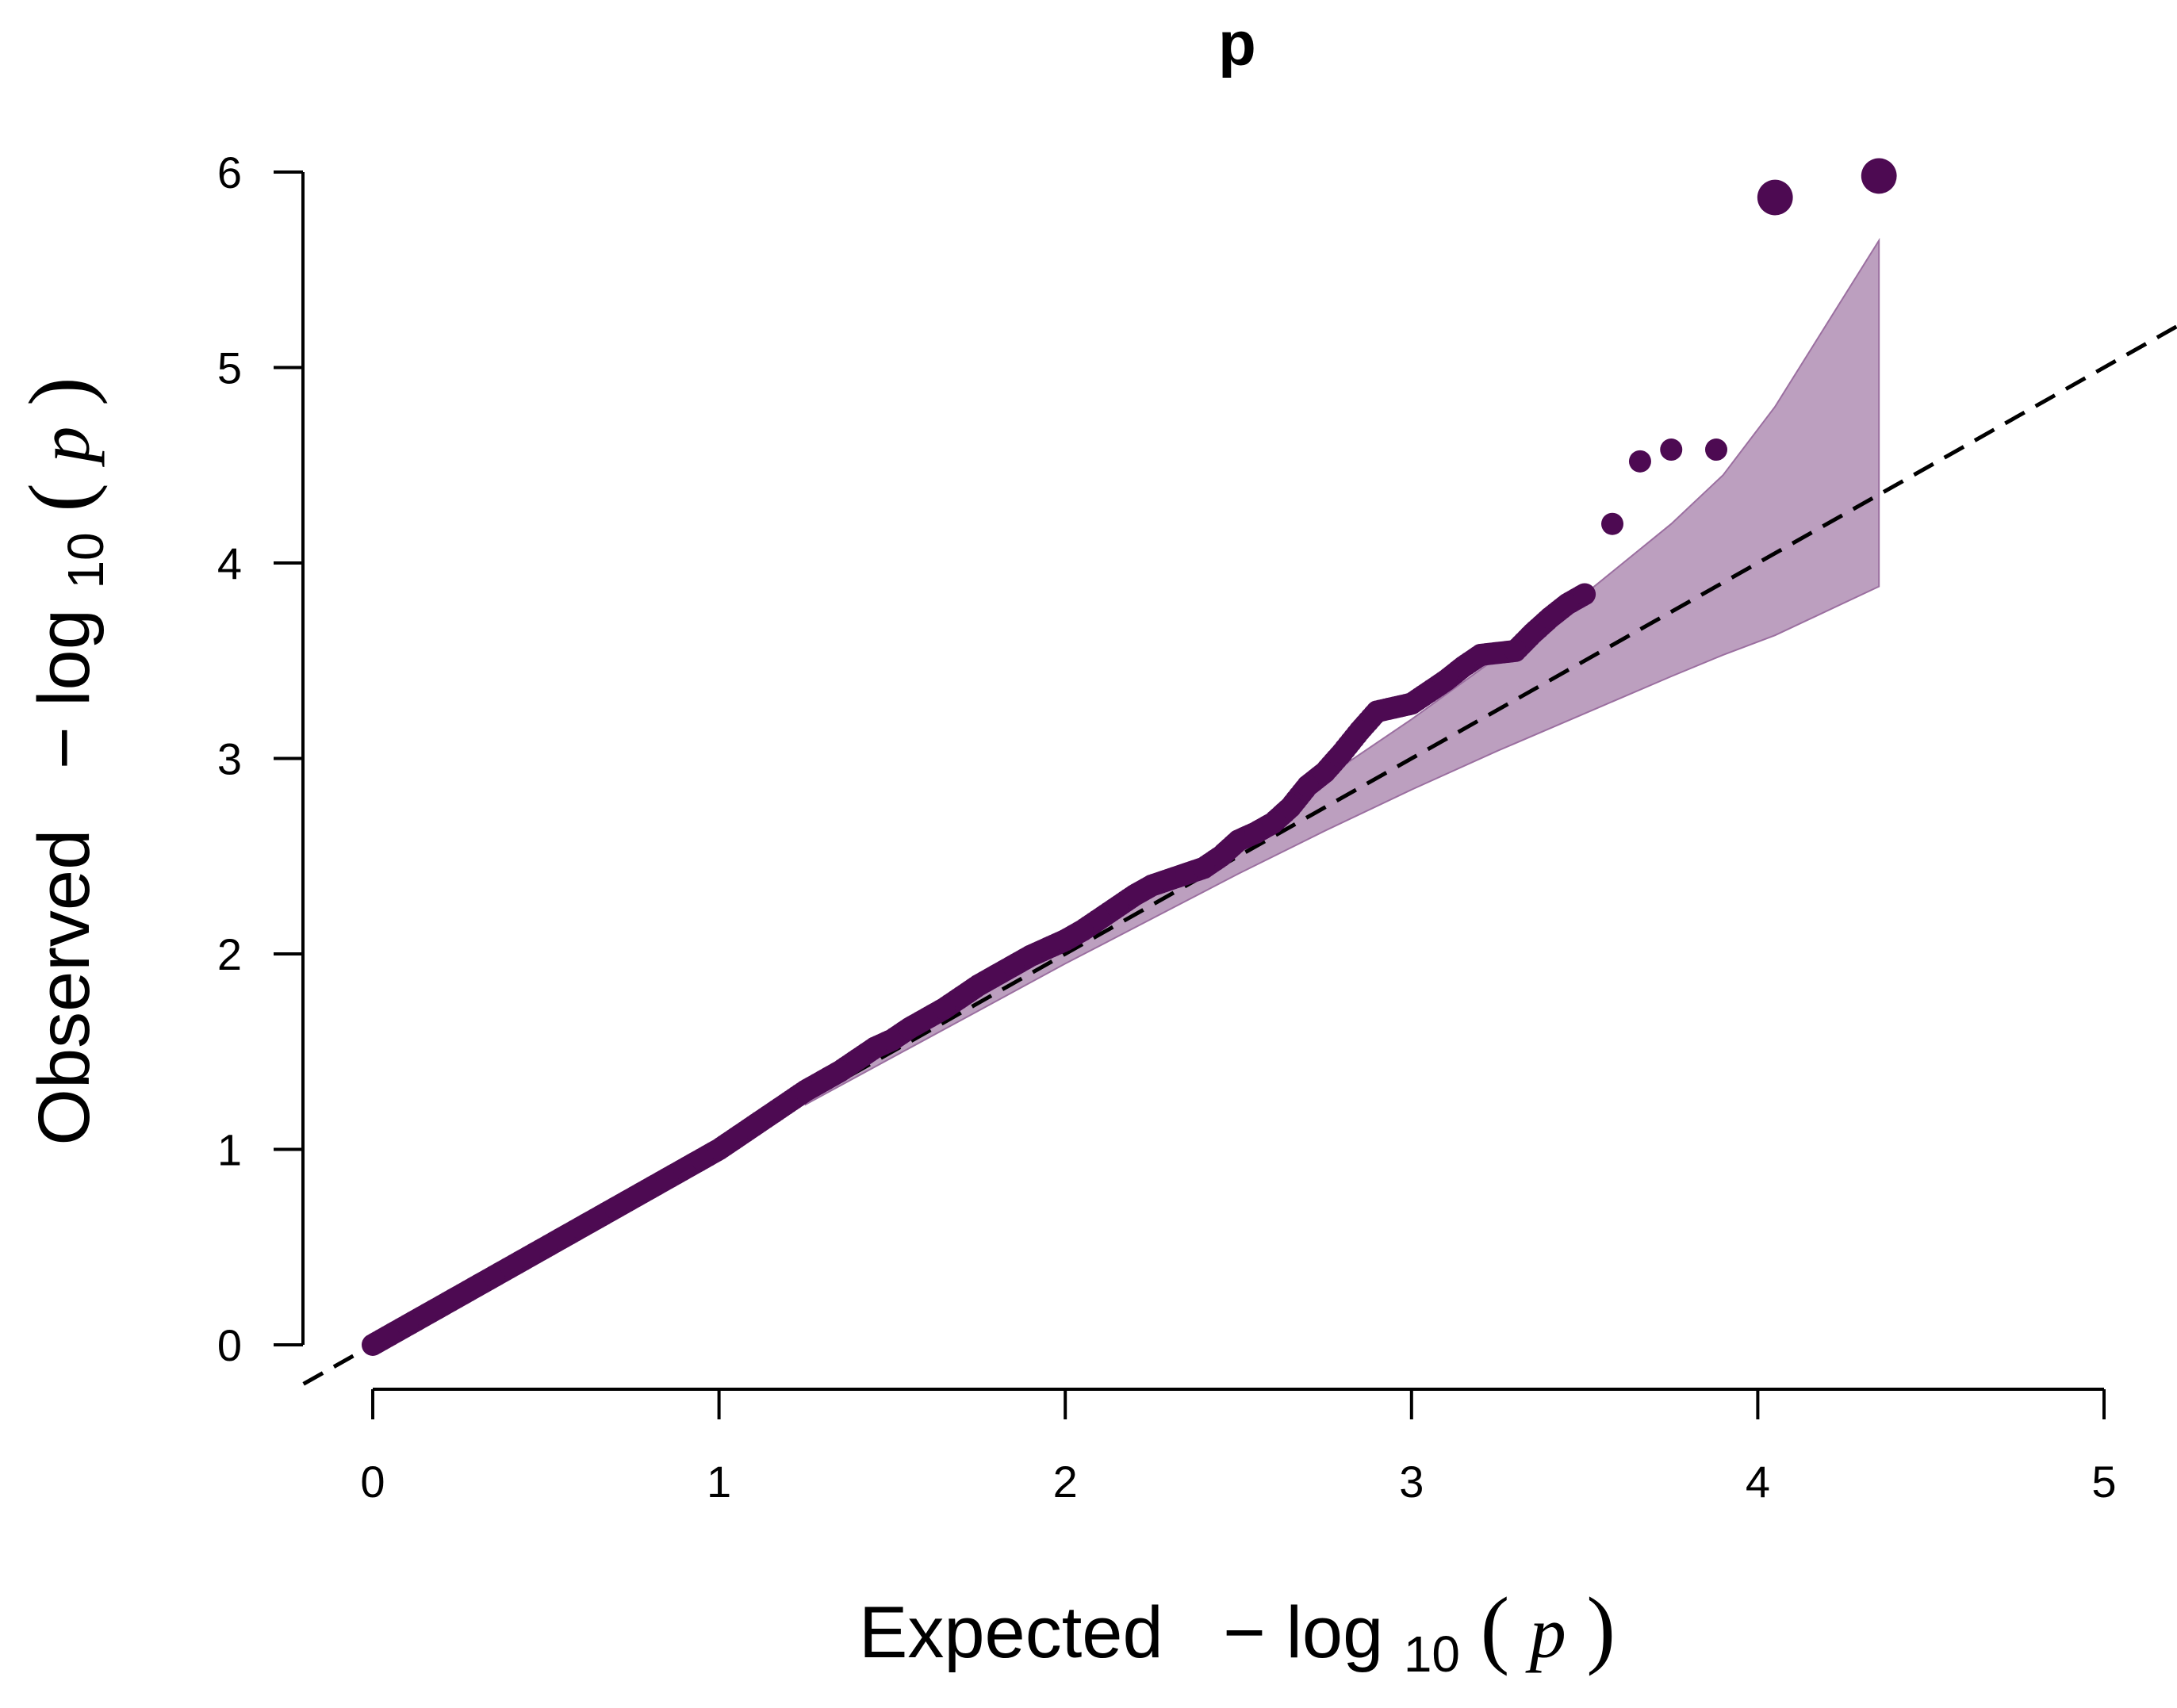 This screenshot has width=2177, height=1708. What do you see at coordinates (1601, 1628) in the screenshot?
I see `x-axis-title-close-paren: )` at bounding box center [1601, 1628].